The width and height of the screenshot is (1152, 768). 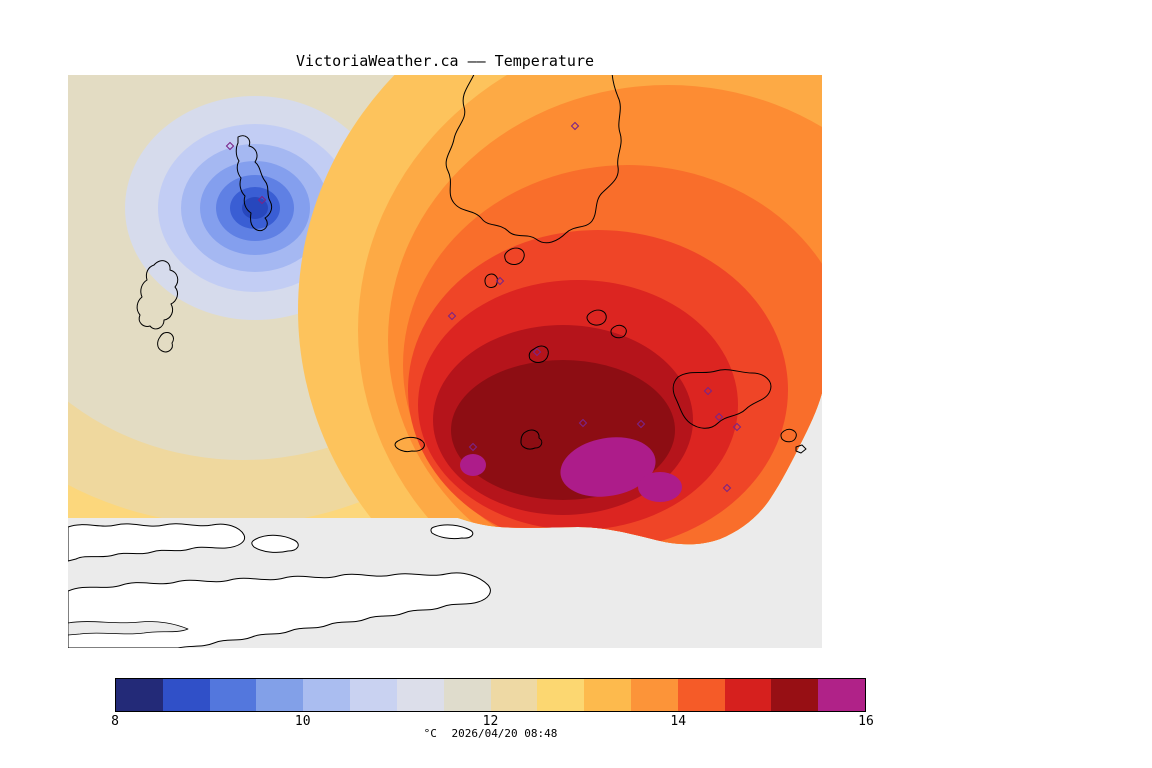 What do you see at coordinates (504, 733) in the screenshot?
I see `timestamp-label: 2026/04/20 08:48` at bounding box center [504, 733].